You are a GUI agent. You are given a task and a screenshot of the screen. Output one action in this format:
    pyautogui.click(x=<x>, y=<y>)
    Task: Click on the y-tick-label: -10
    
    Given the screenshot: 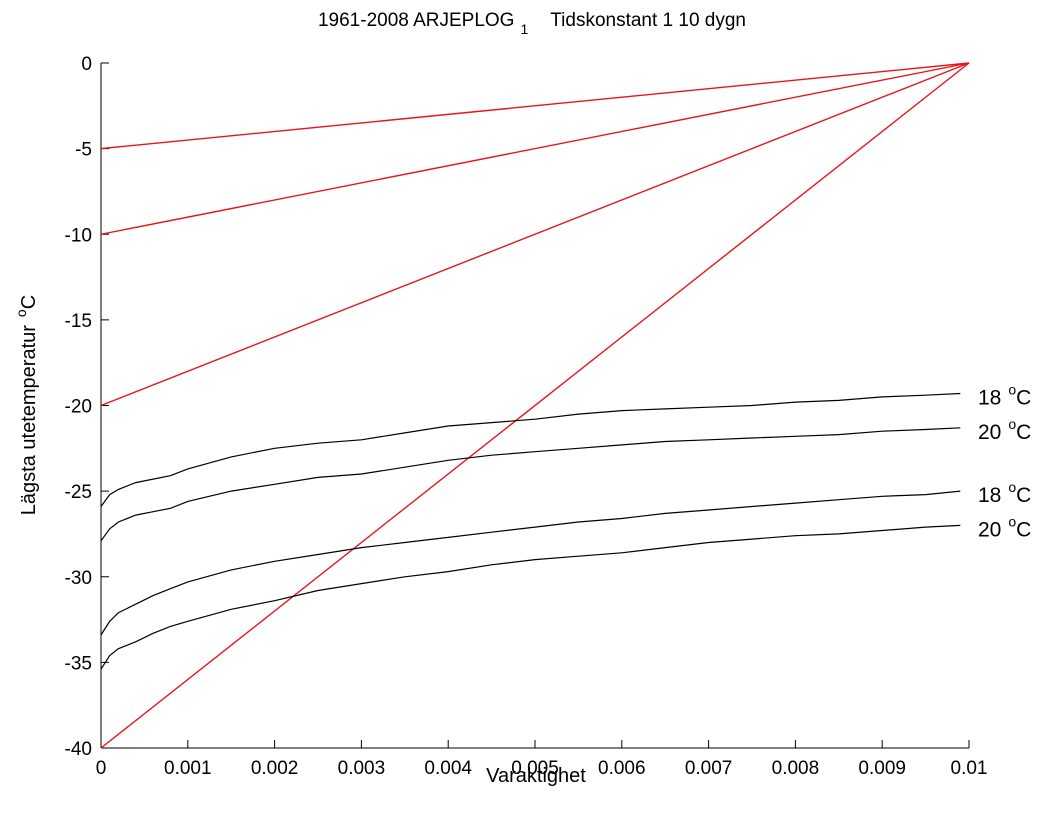 What is the action you would take?
    pyautogui.click(x=78, y=235)
    